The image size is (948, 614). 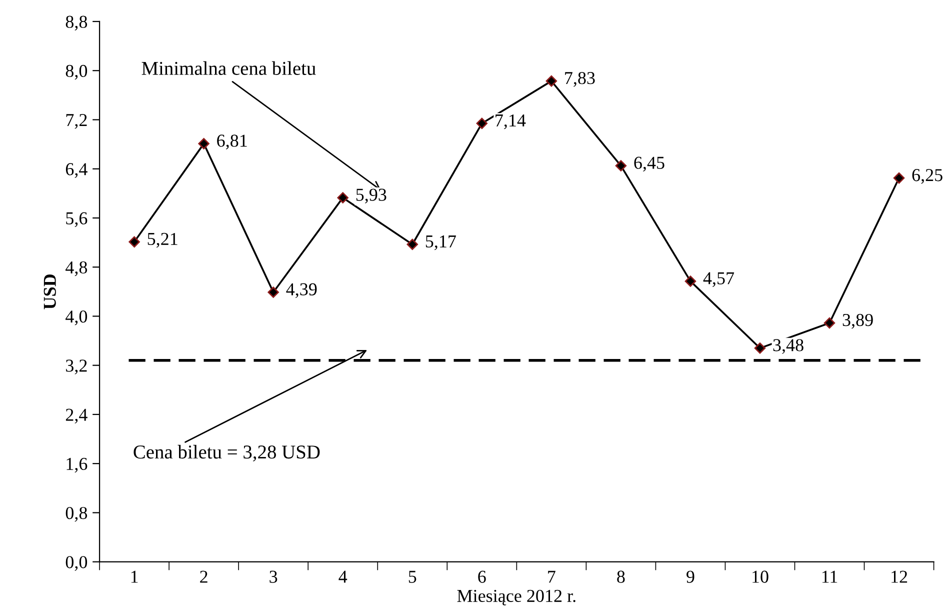 What do you see at coordinates (857, 321) in the screenshot?
I see `data-label: 3,89` at bounding box center [857, 321].